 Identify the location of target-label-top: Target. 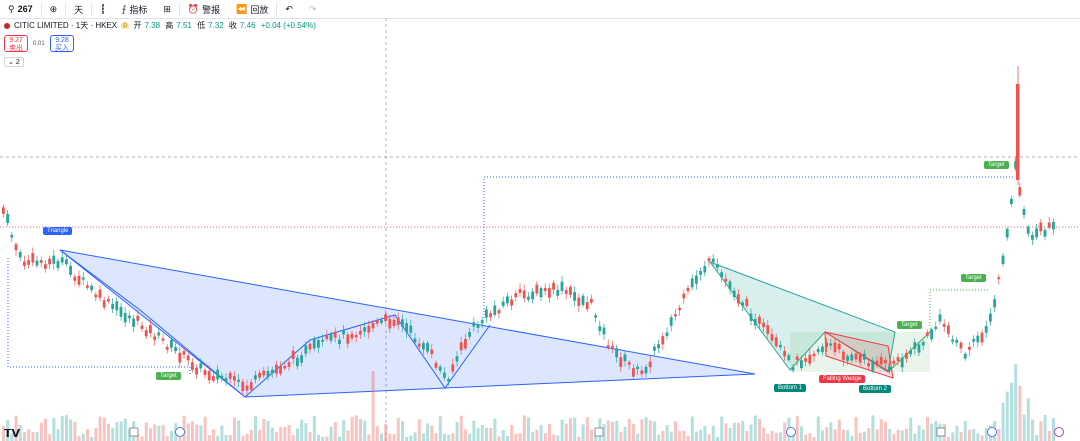
(996, 165).